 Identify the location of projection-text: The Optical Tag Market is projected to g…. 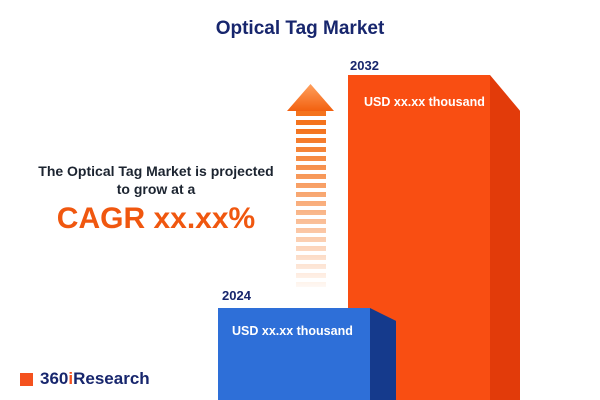
(156, 180).